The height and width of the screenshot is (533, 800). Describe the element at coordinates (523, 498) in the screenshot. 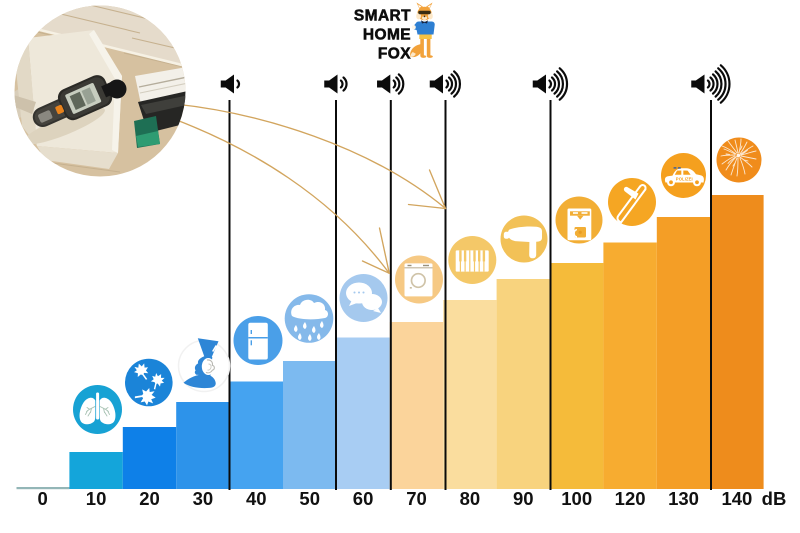

I see `svg-text: 90` at that location.